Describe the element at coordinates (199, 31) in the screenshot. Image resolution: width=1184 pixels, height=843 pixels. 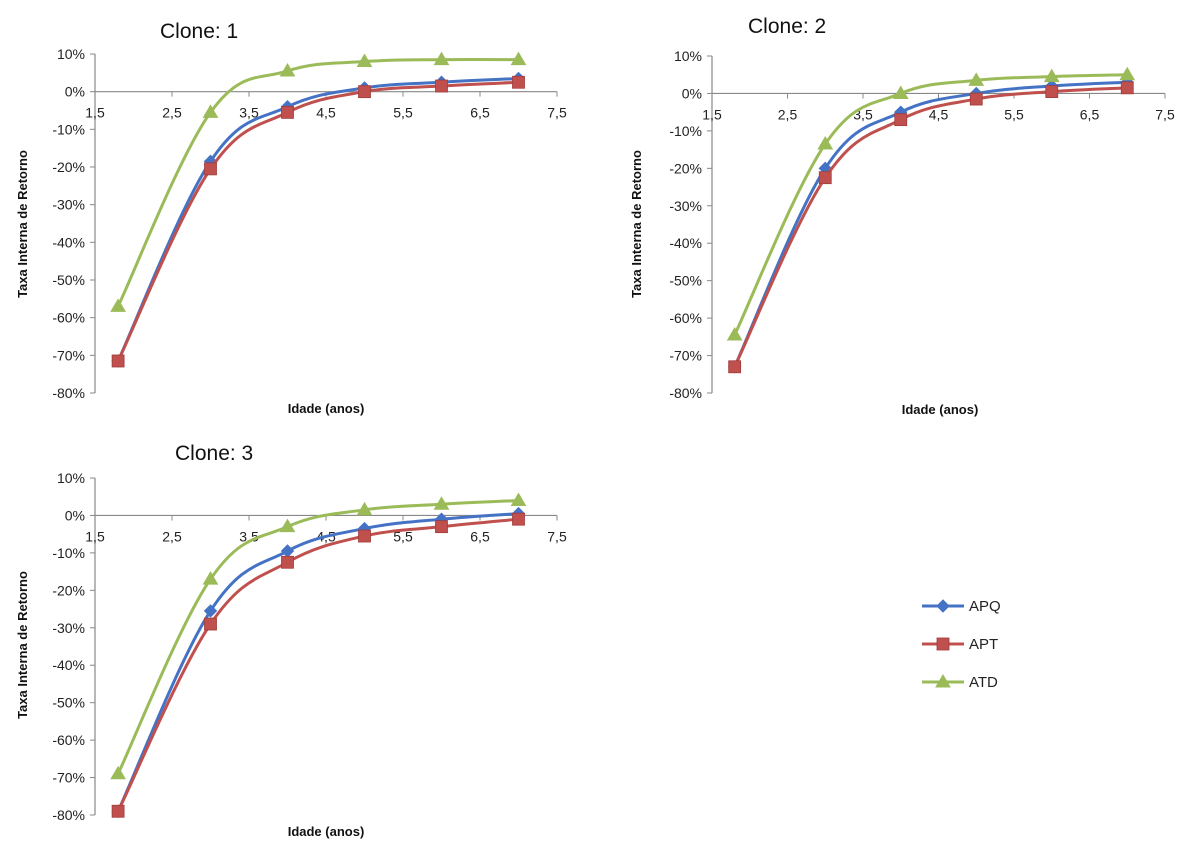
I see `chart-title: Clone: 1` at that location.